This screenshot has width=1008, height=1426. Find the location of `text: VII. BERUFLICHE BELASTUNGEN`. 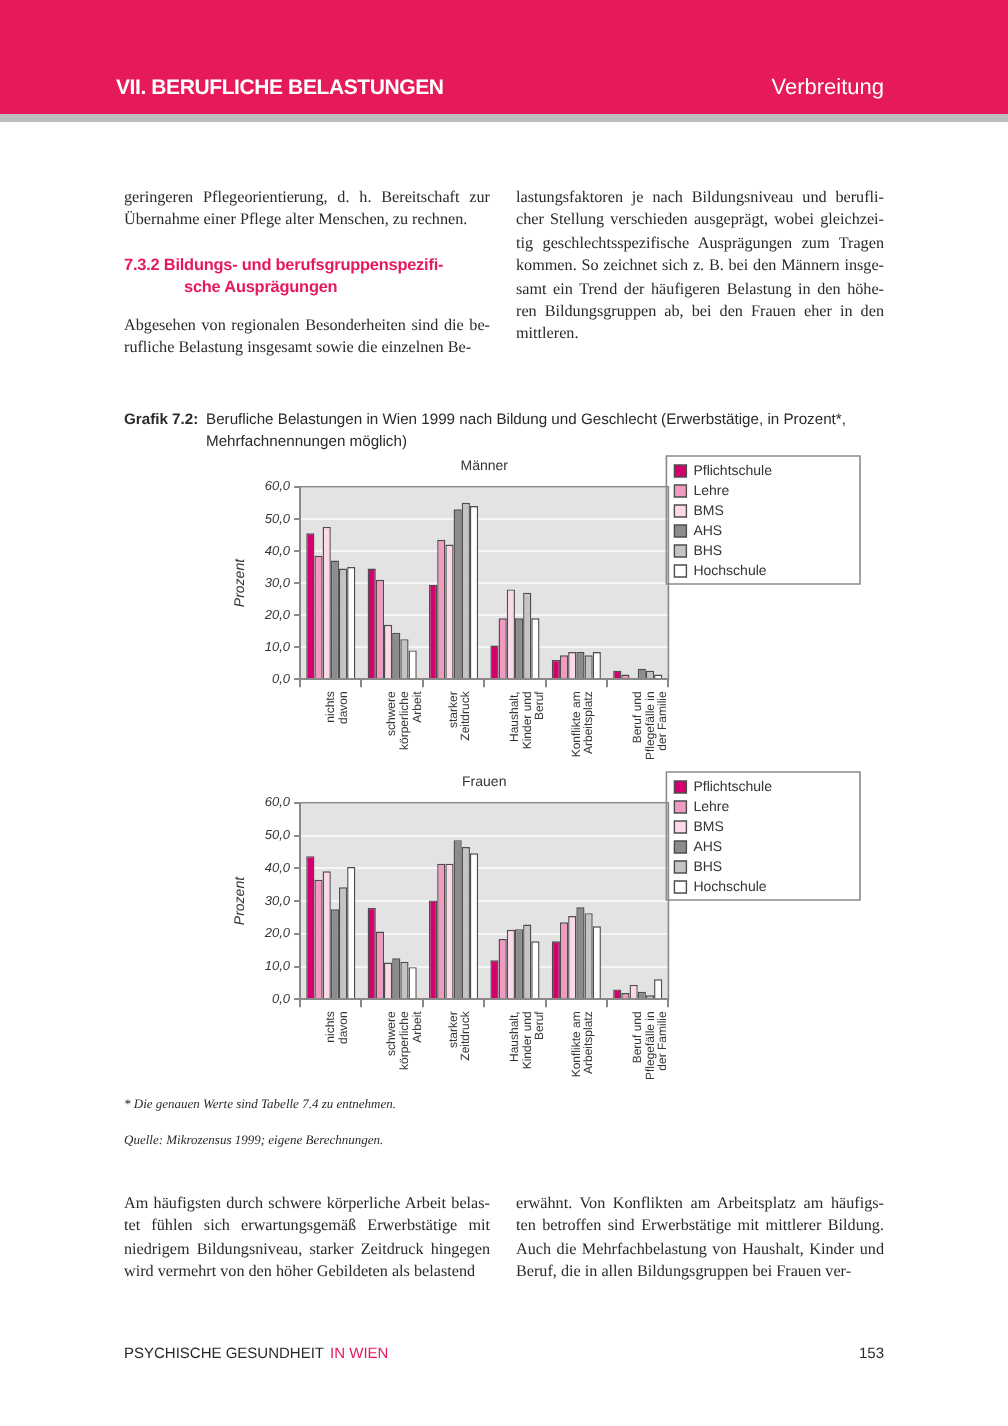

text: VII. BERUFLICHE BELASTUNGEN is located at coordinates (280, 88).